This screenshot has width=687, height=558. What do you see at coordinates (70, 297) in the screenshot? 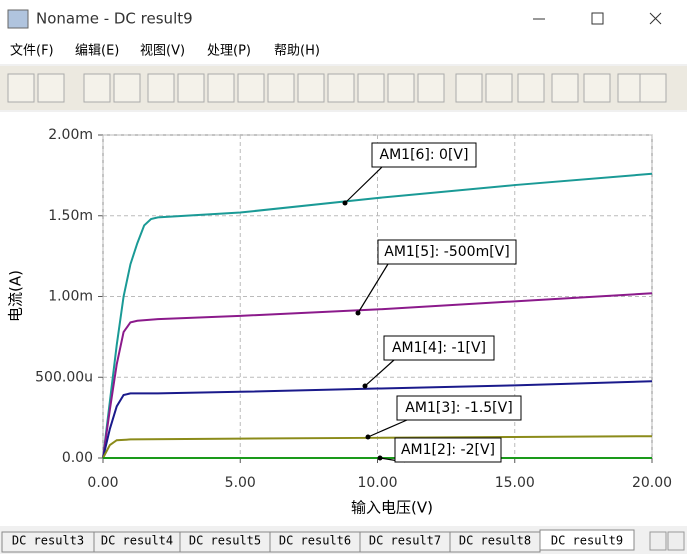
I see `y-tick-label: 1.00m` at bounding box center [70, 297].